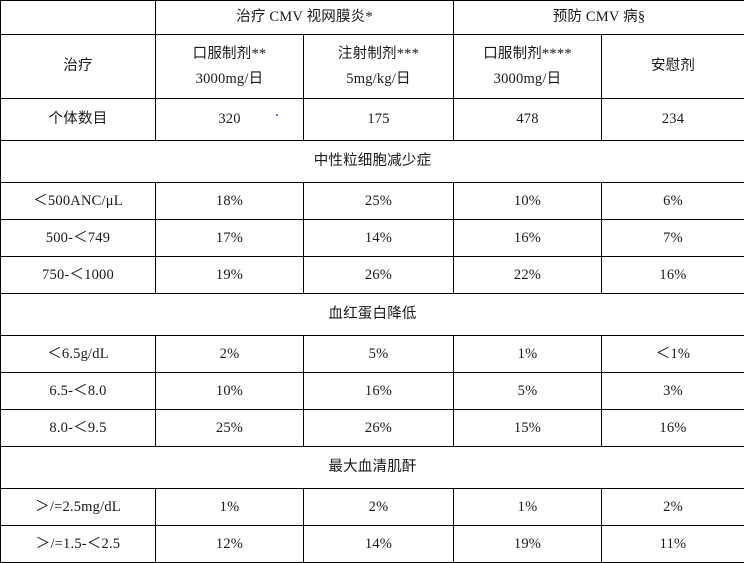 The width and height of the screenshot is (744, 563). What do you see at coordinates (305, 18) in the screenshot?
I see `group-header-treatment: 治疗 CMV 视网膜炎*` at bounding box center [305, 18].